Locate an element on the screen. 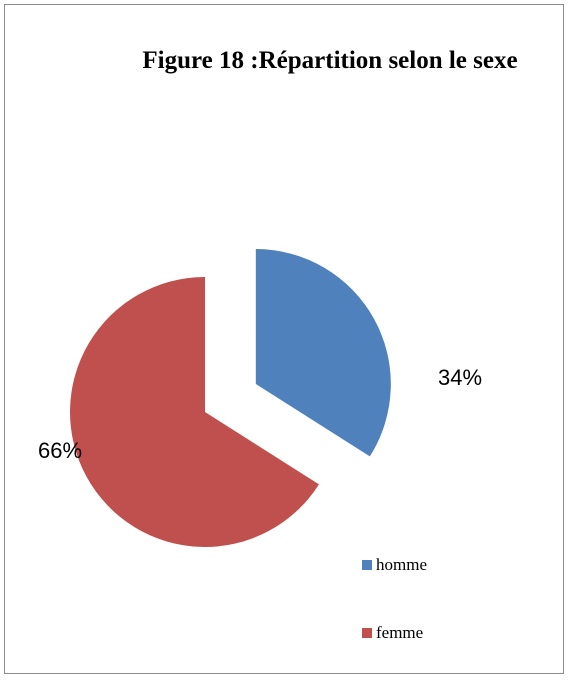 The height and width of the screenshot is (688, 570). chart-title: Figure 18 :Répartition selon le sexe is located at coordinates (330, 60).